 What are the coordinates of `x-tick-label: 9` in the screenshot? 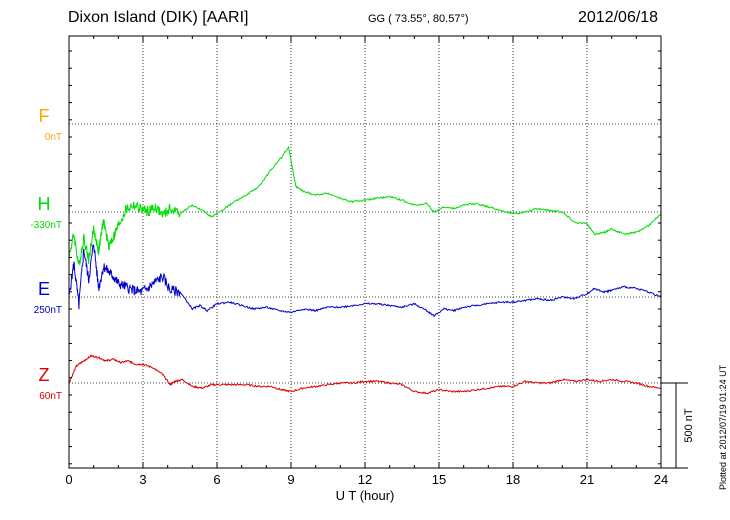 It's located at (290, 479).